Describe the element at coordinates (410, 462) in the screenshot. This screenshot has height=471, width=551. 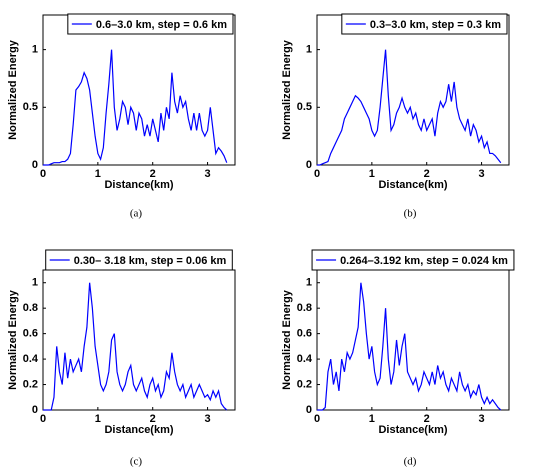
I see `caption: (d)` at that location.